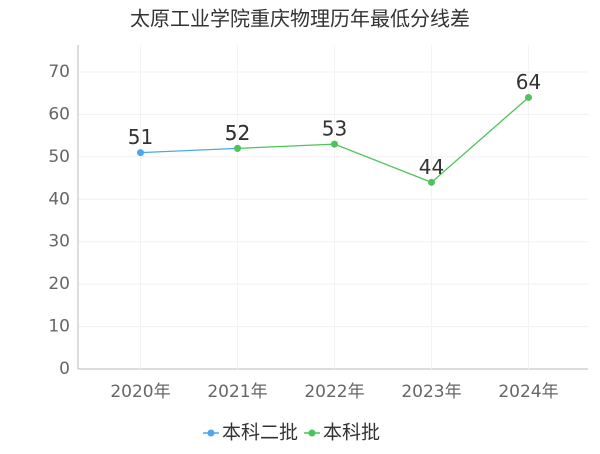 The image size is (600, 454). I want to click on legend-label: 本科批, so click(351, 433).